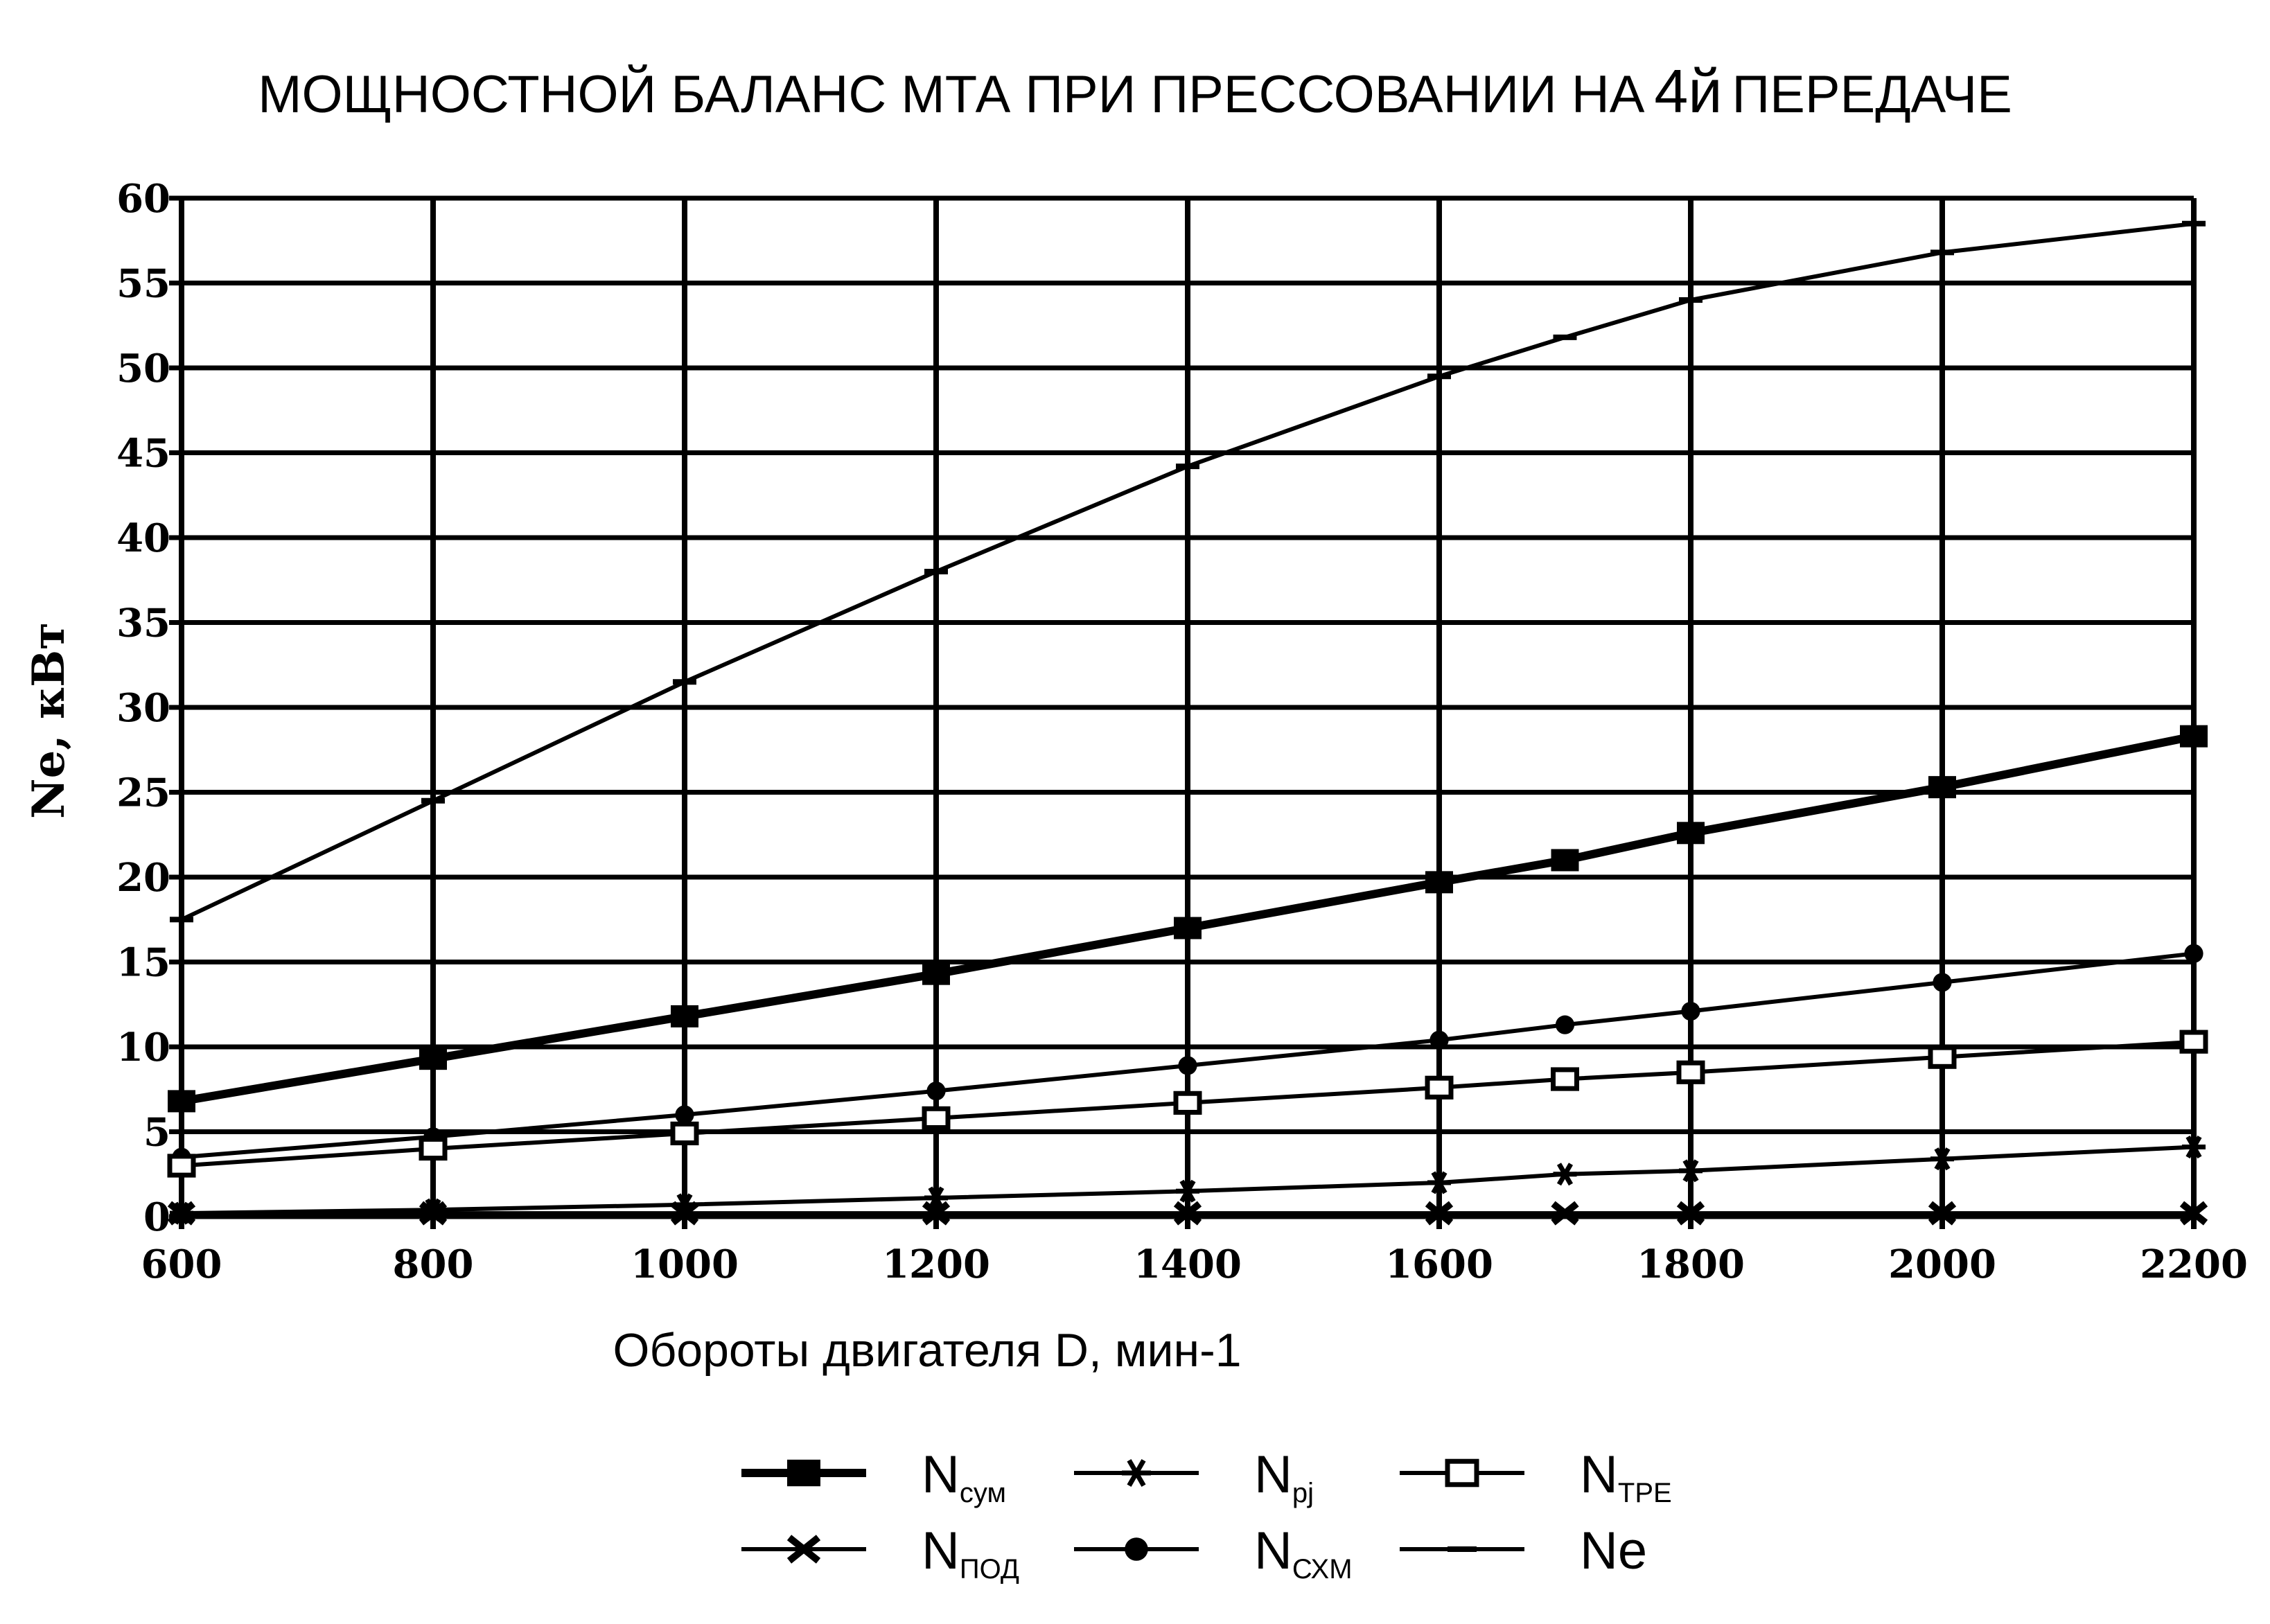  Describe the element at coordinates (1439, 1264) in the screenshot. I see `x-tick-label: 1600` at that location.